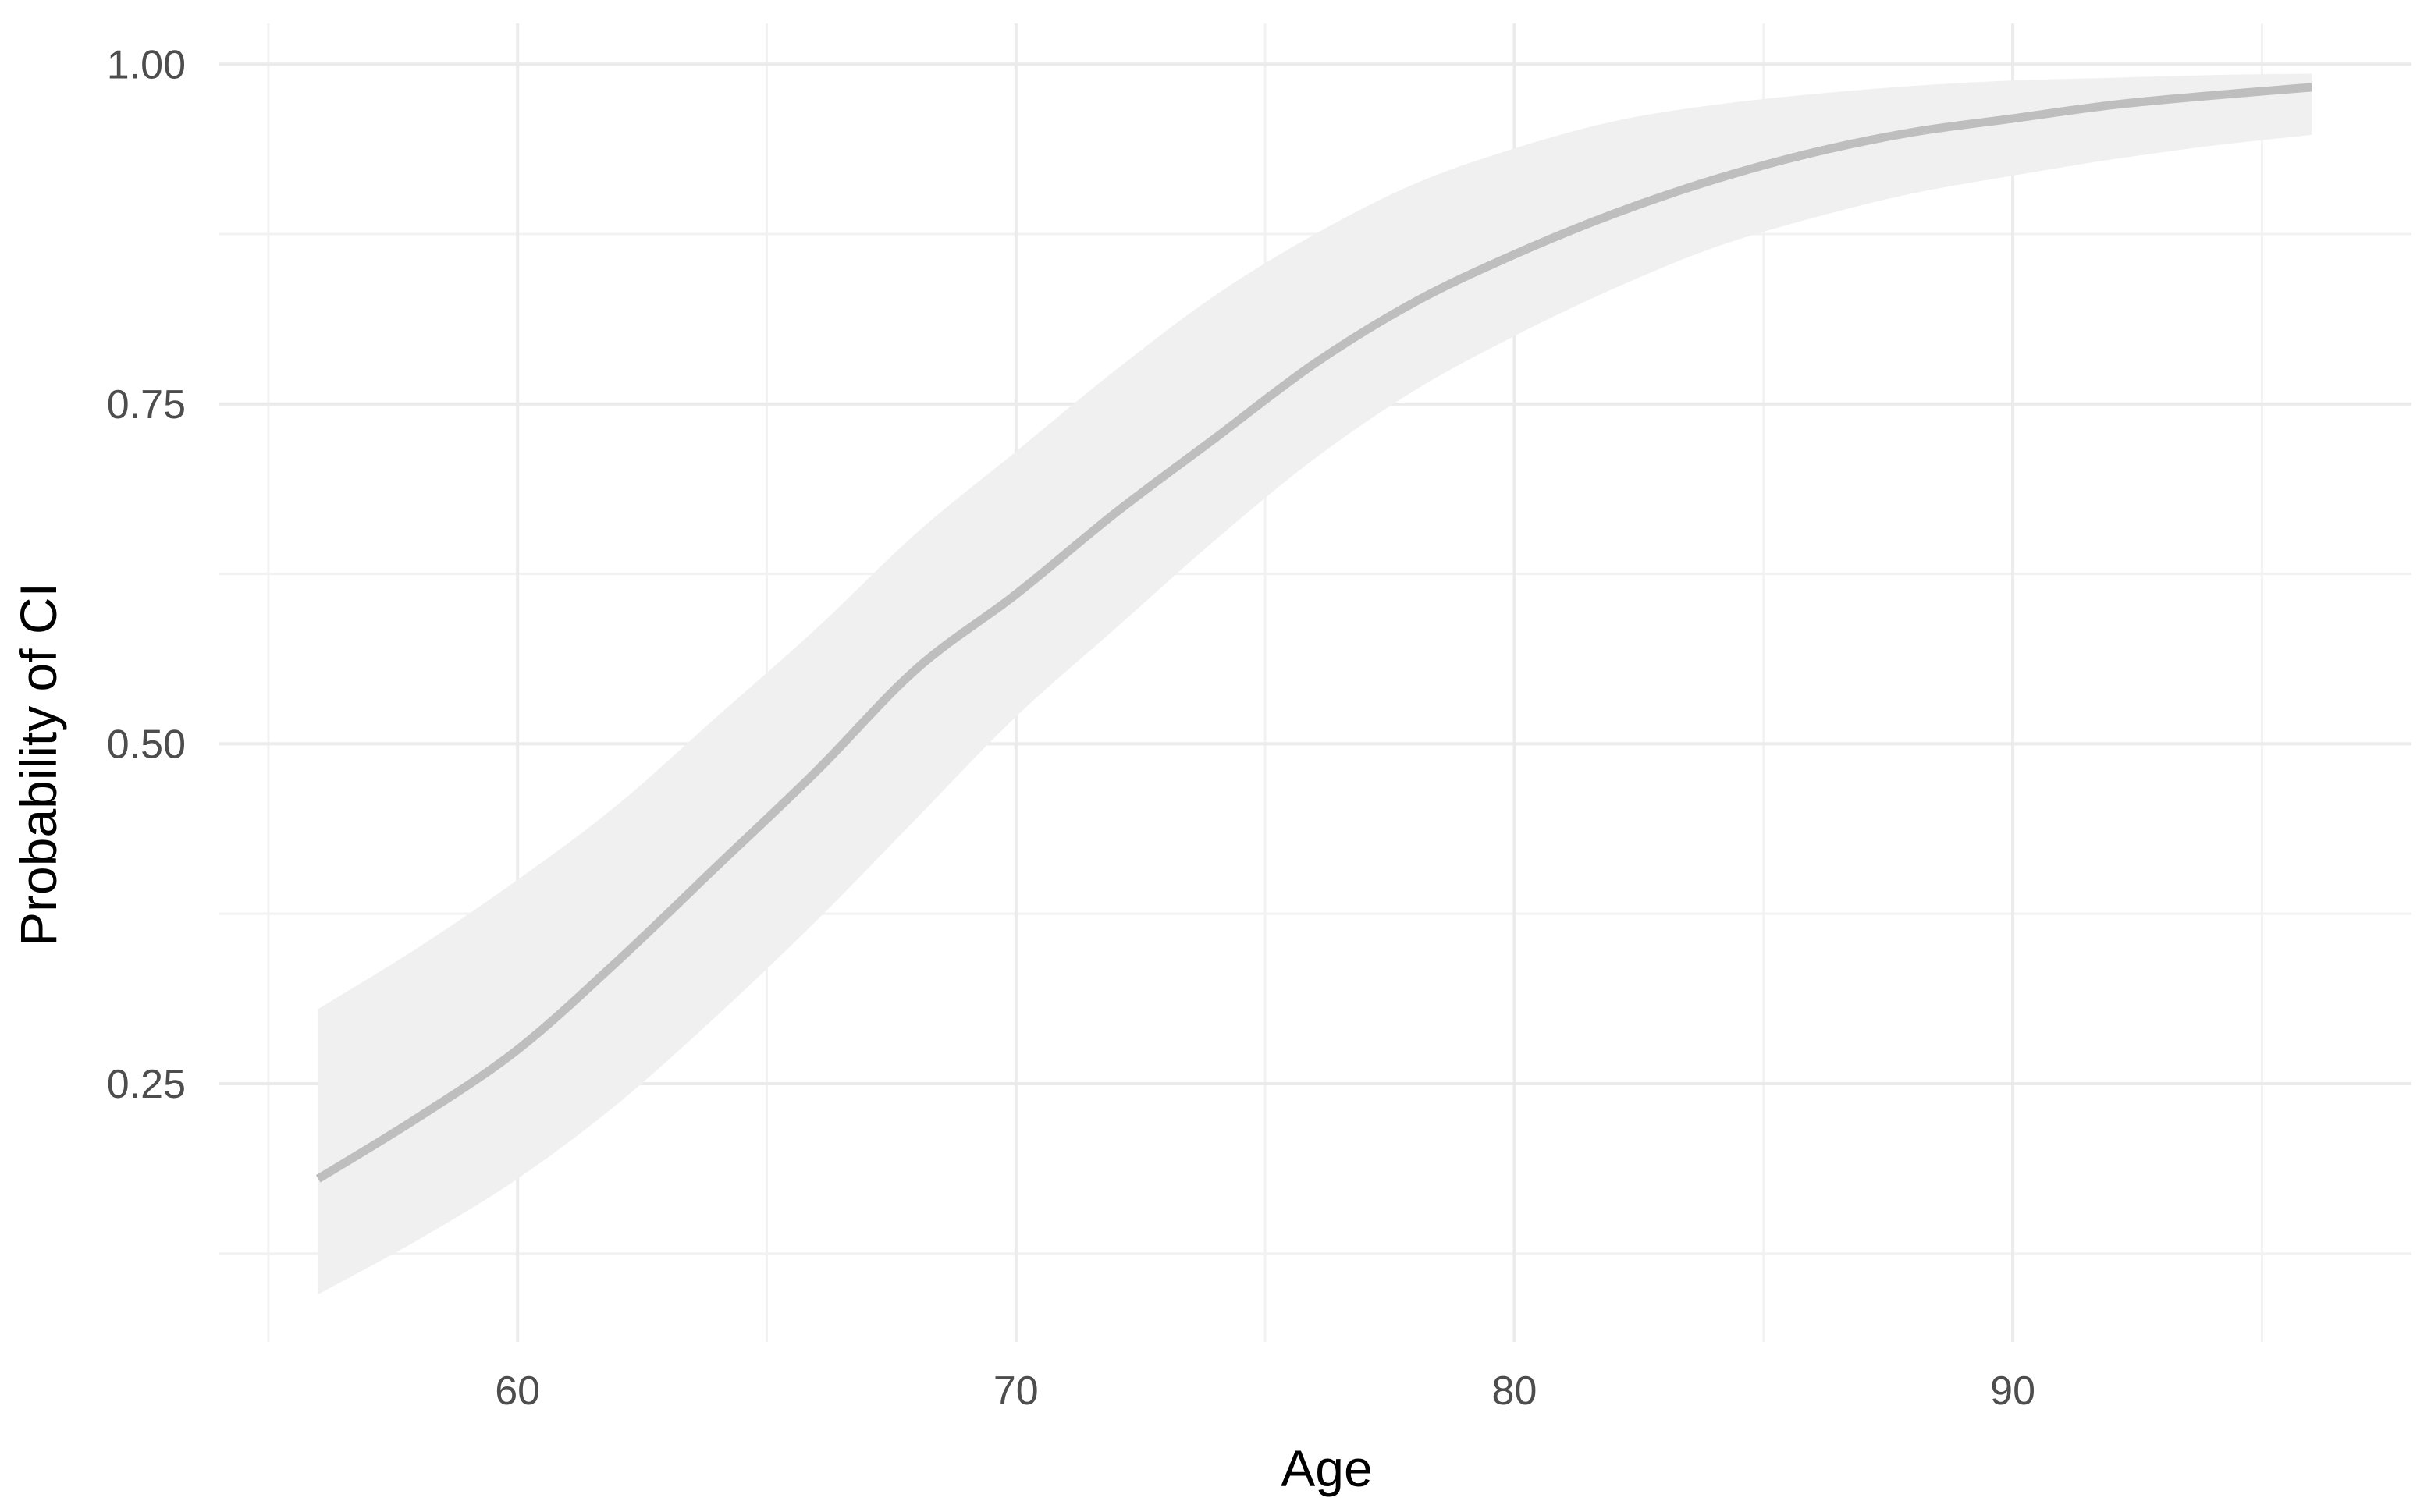 The width and height of the screenshot is (2431, 1512). What do you see at coordinates (38, 764) in the screenshot?
I see `y-axis-title: Probability of CI` at bounding box center [38, 764].